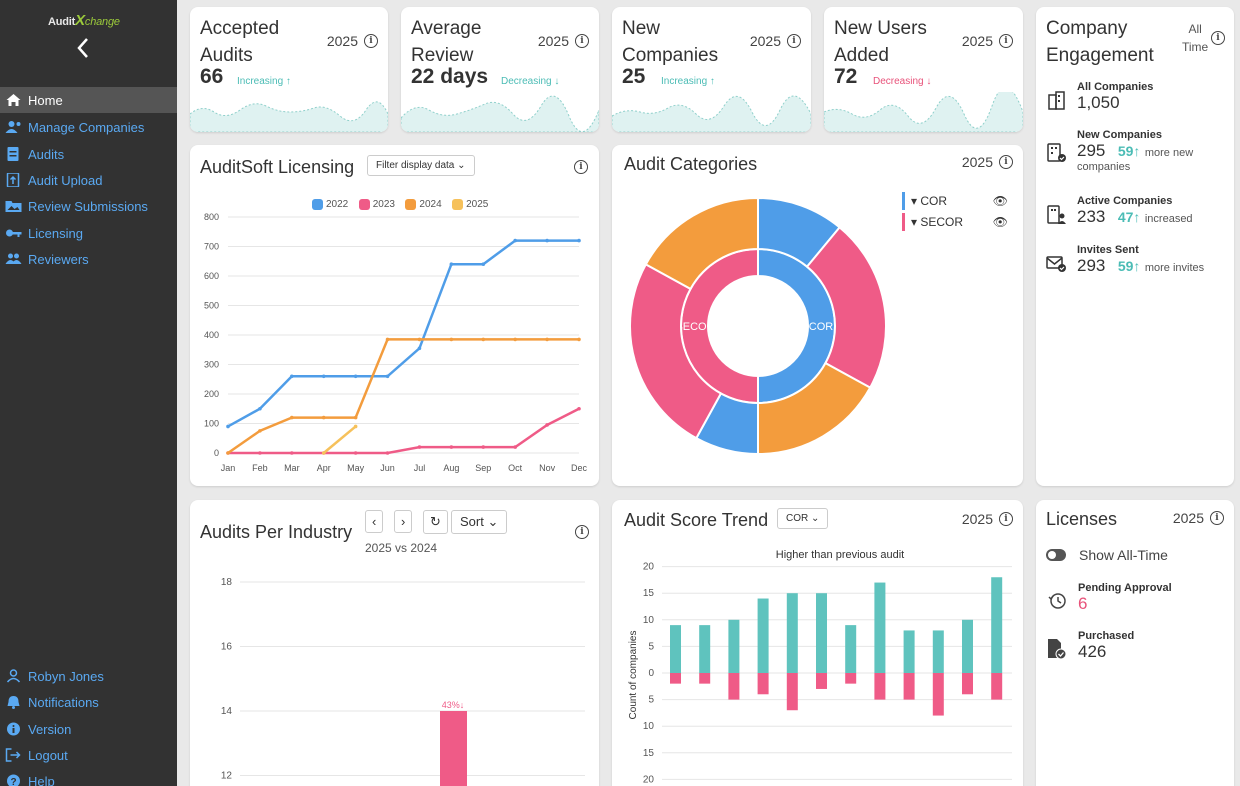 The width and height of the screenshot is (1240, 786). I want to click on sort-dropdown: Sort ⌄, so click(479, 522).